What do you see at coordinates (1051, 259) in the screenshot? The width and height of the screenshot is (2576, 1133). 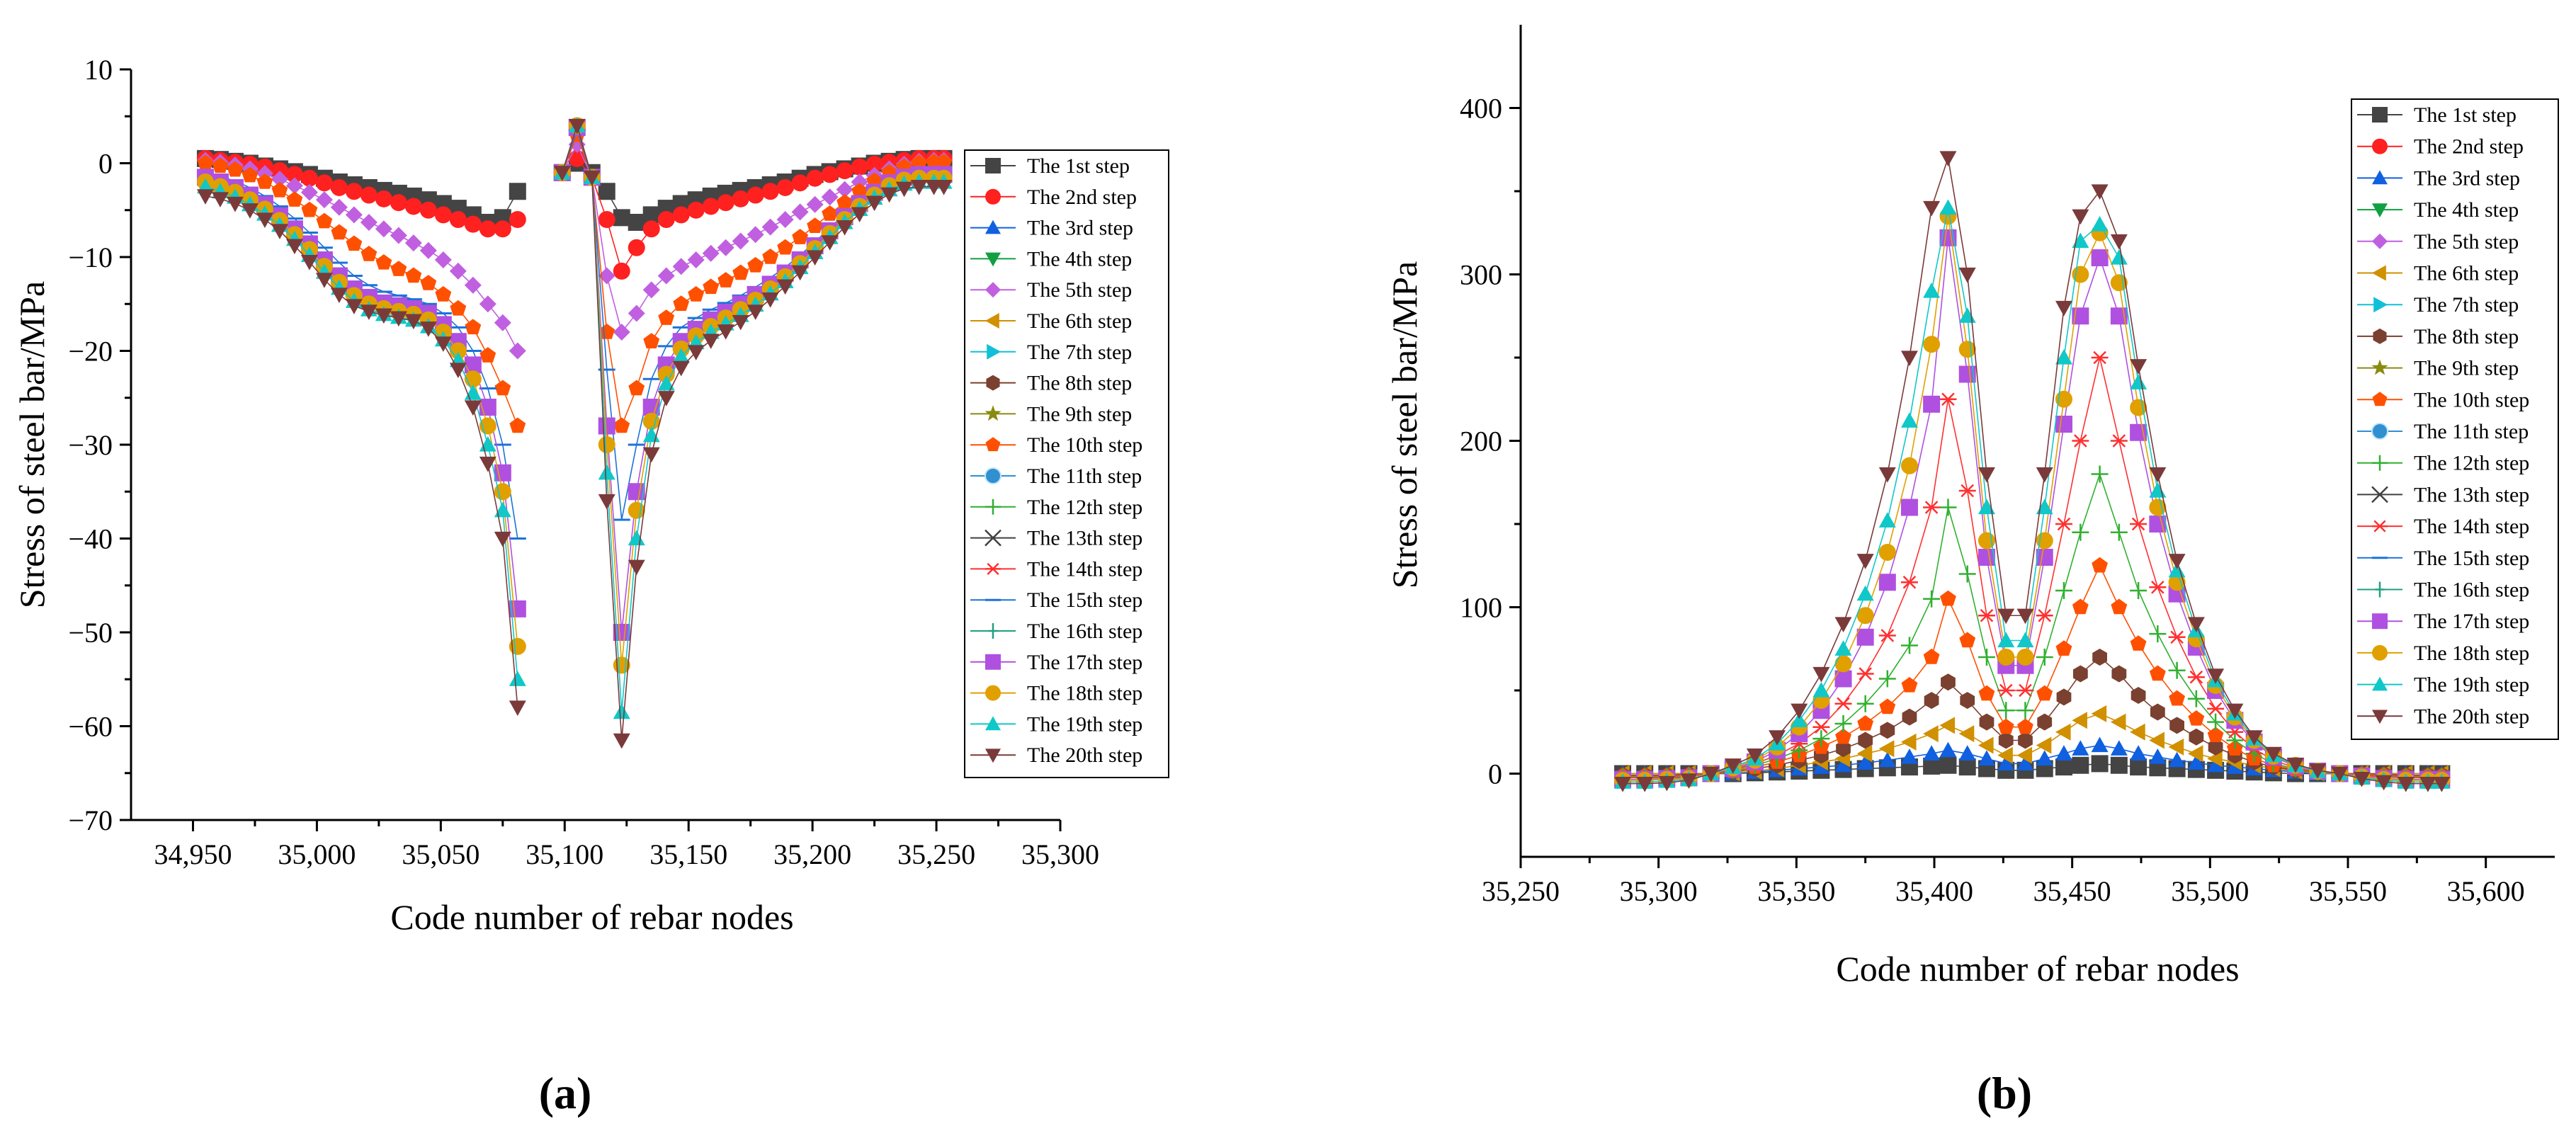 I see `a-legend-item: The 4th step` at bounding box center [1051, 259].